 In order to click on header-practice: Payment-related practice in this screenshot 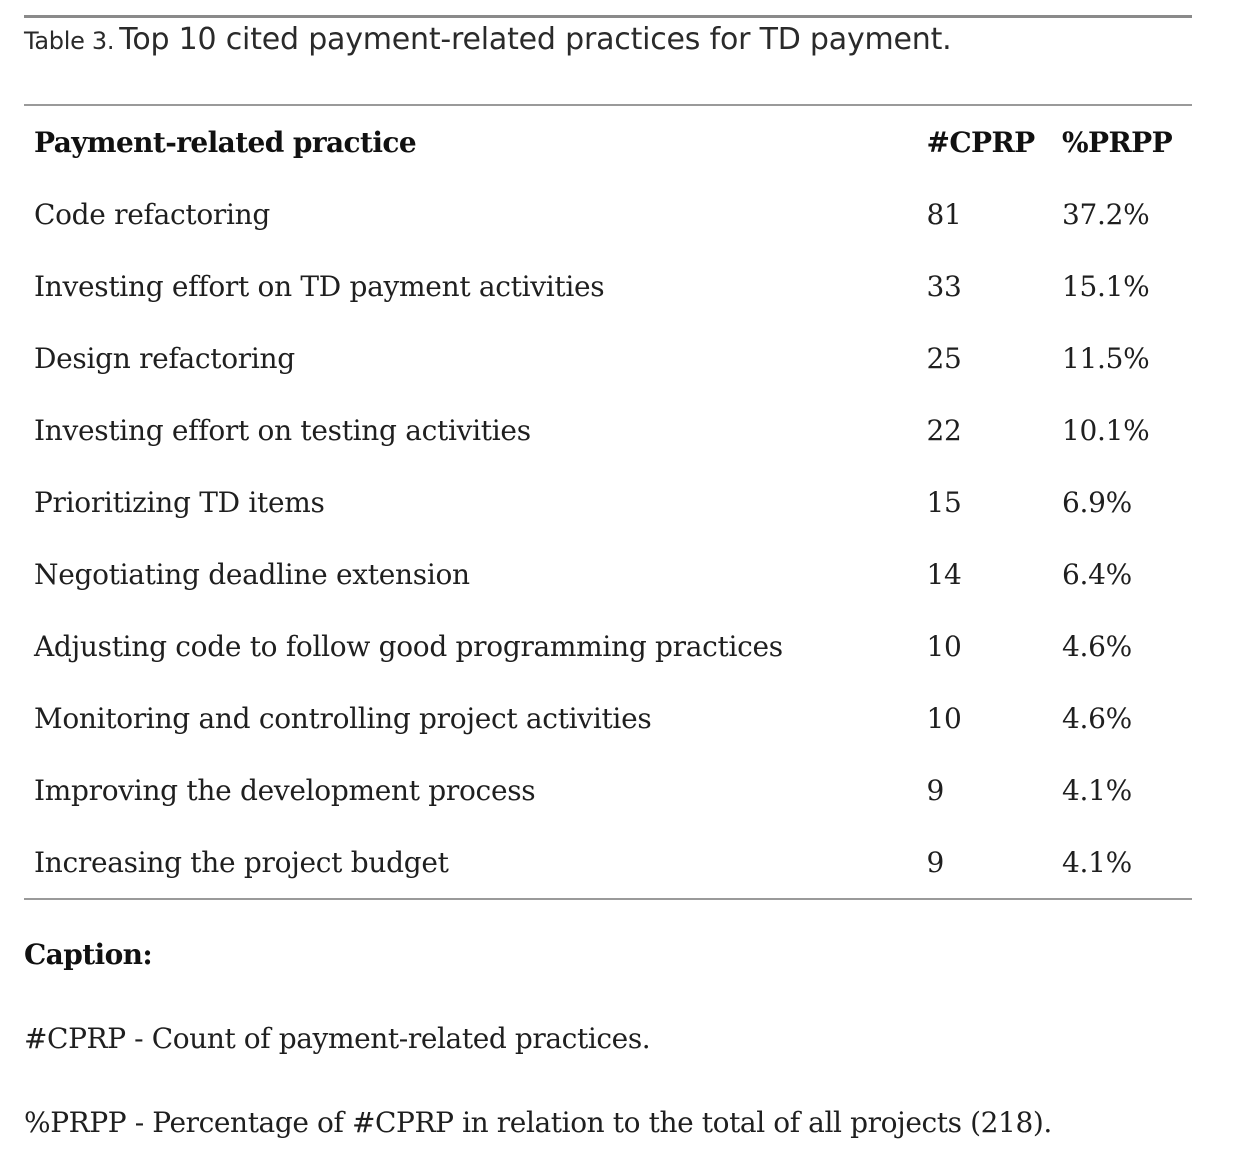, I will do `click(225, 142)`.